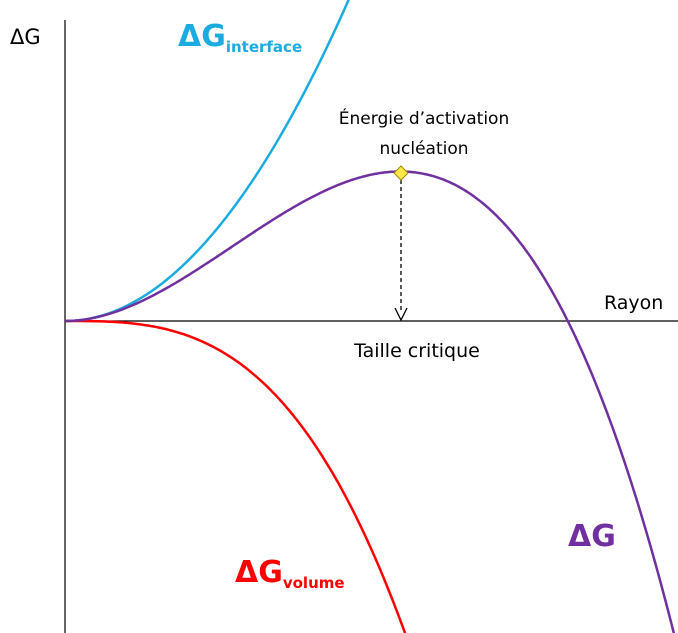 The image size is (678, 633). I want to click on total-label: ΔG, so click(592, 536).